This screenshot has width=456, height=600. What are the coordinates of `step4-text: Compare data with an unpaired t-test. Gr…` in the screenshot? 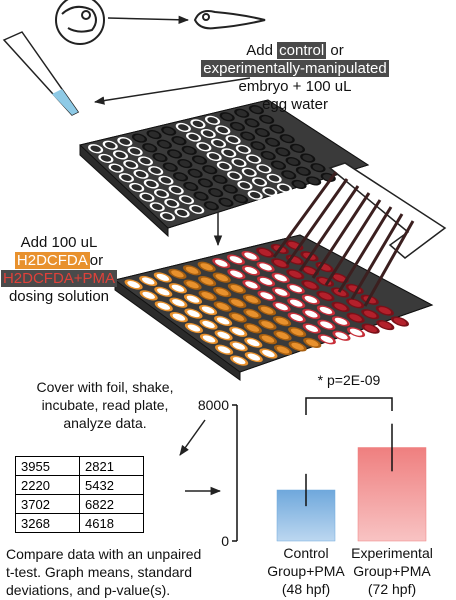 It's located at (156, 572).